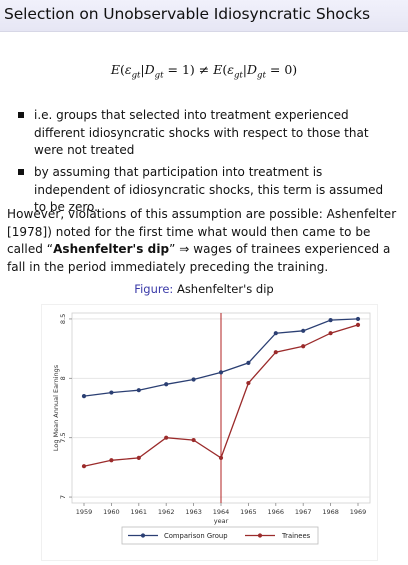 This screenshot has height=565, width=408. I want to click on x-tick-label: 1964, so click(221, 512).